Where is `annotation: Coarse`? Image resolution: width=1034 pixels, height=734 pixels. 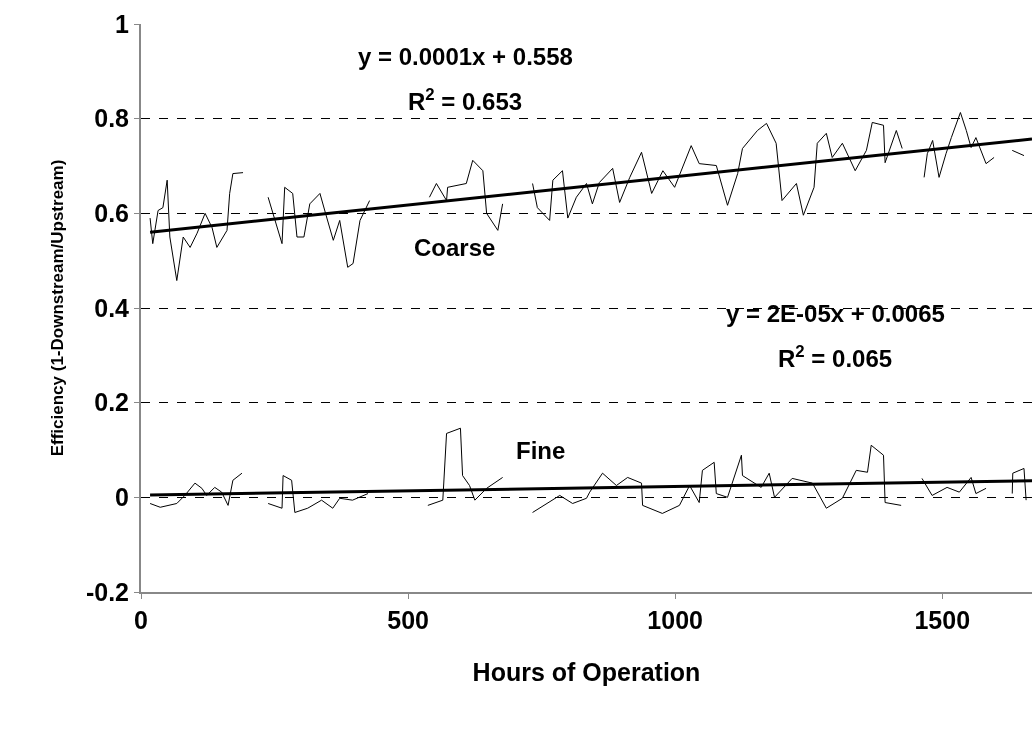
annotation: Coarse is located at coordinates (455, 247).